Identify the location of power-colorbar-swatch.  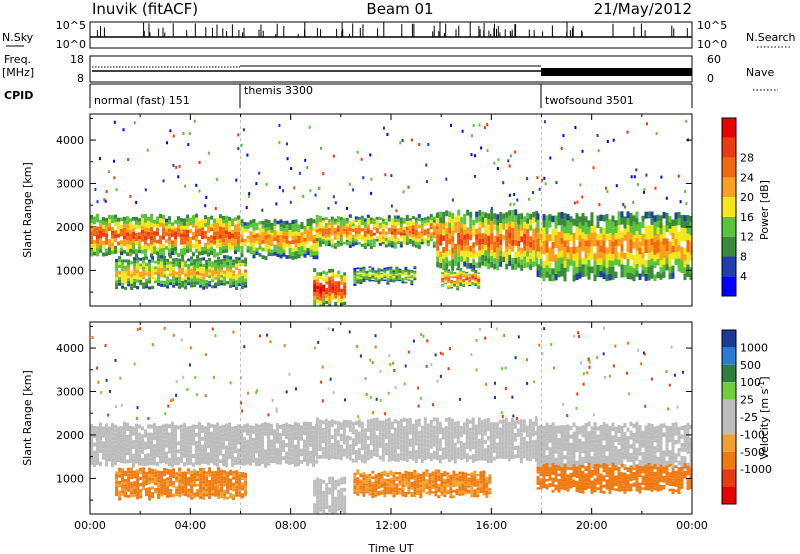
(729, 266).